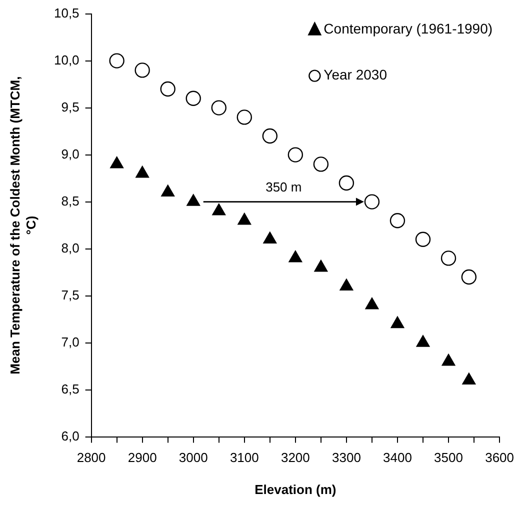 This screenshot has height=506, width=522. What do you see at coordinates (91, 458) in the screenshot?
I see `x-tick-label: 2800` at bounding box center [91, 458].